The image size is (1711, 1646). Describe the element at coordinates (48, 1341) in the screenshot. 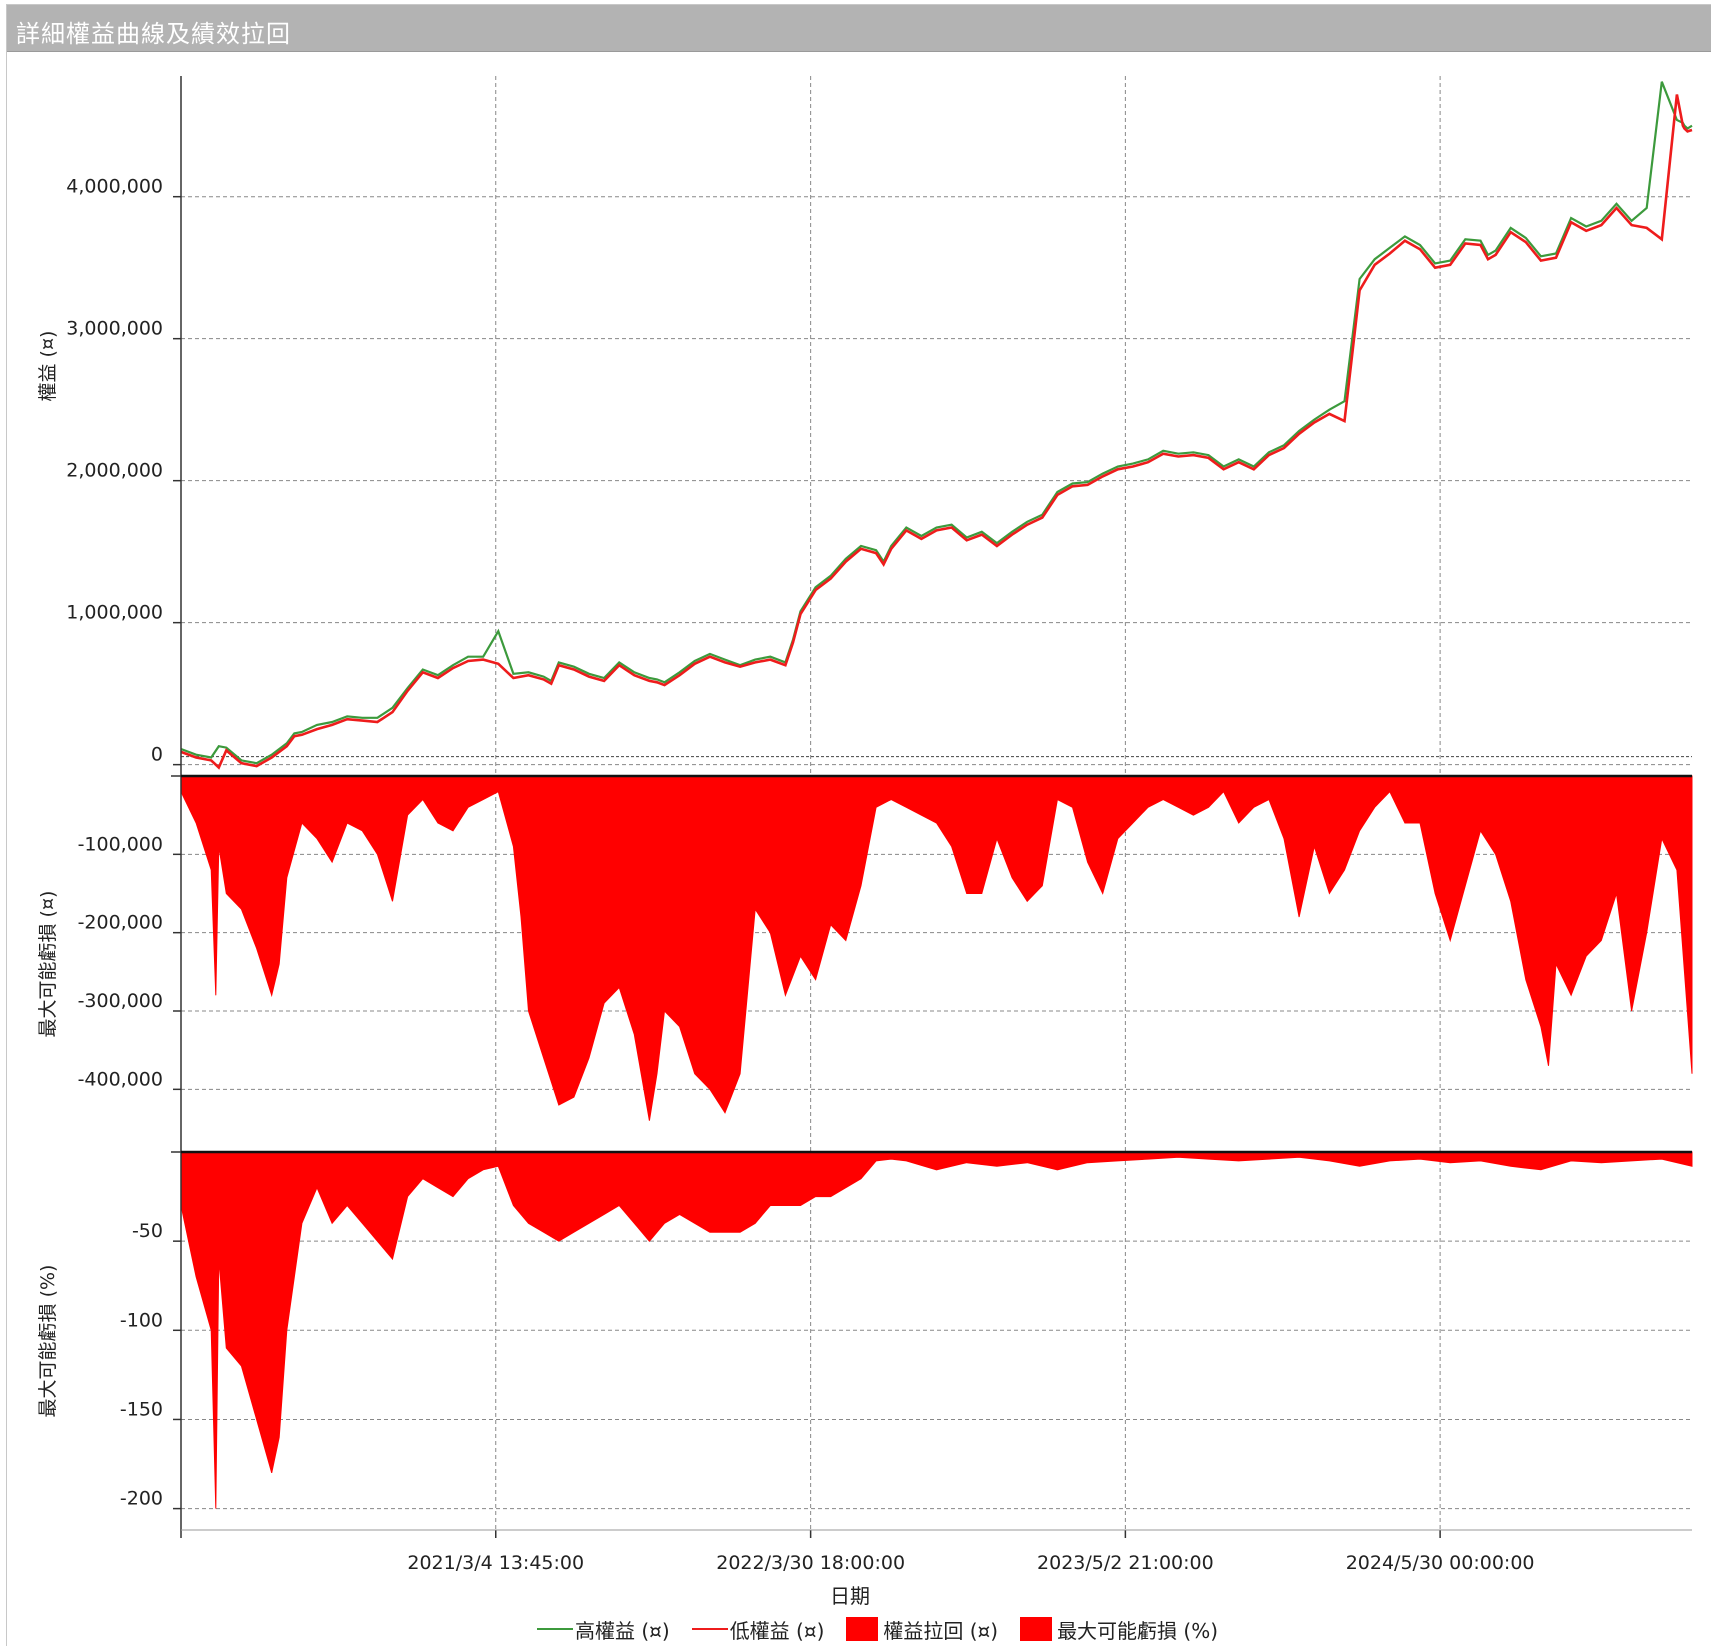

I see `y-axis-label: 最大可能虧損 (%)` at that location.